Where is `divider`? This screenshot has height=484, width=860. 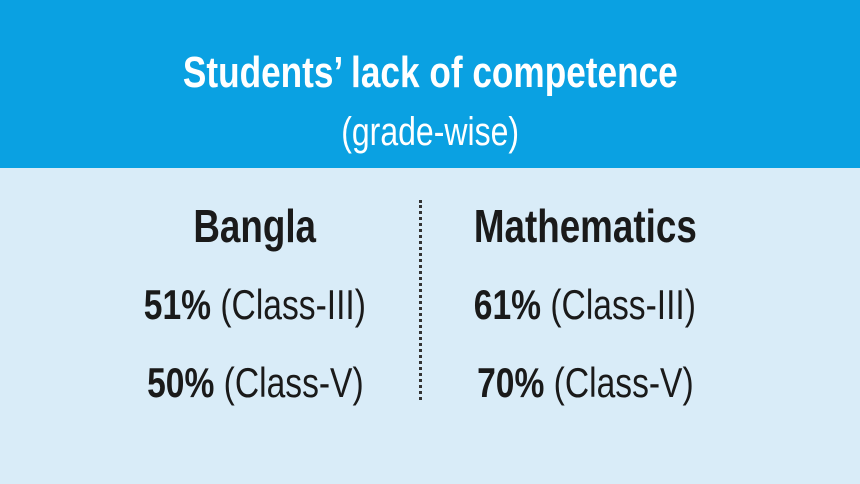 divider is located at coordinates (420, 300).